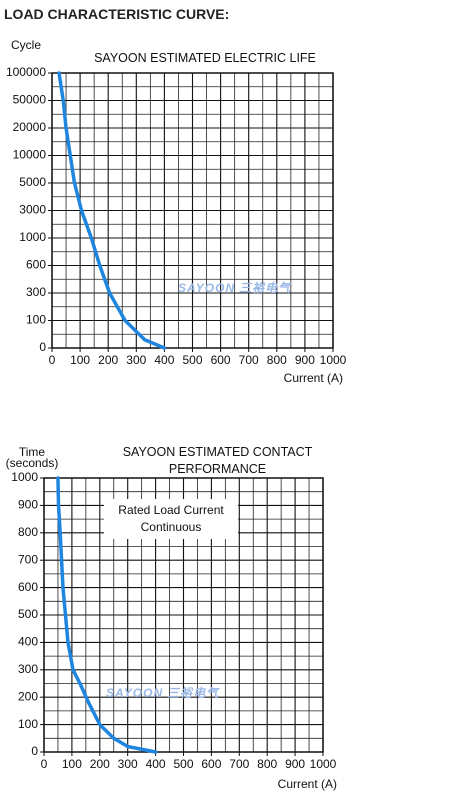 The width and height of the screenshot is (473, 797). Describe the element at coordinates (32, 457) in the screenshot. I see `y-axis-label: Time (seconds)` at that location.